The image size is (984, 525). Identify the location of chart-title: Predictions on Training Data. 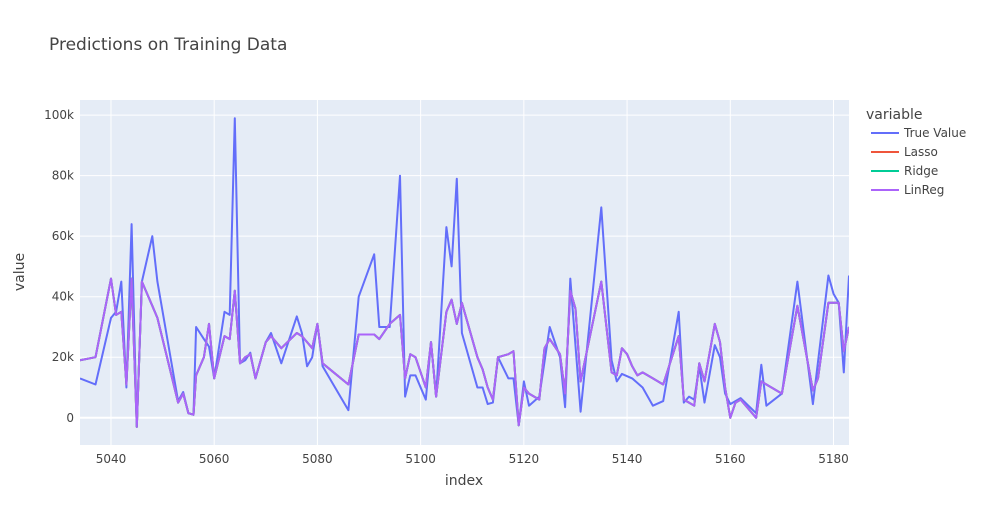
(168, 45).